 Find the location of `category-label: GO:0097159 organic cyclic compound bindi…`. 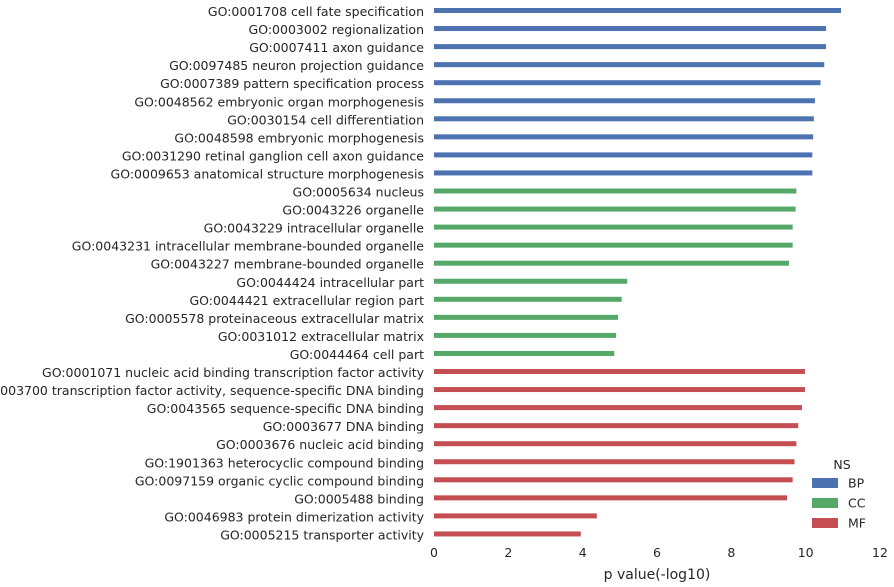

category-label: GO:0097159 organic cyclic compound bindi… is located at coordinates (279, 480).